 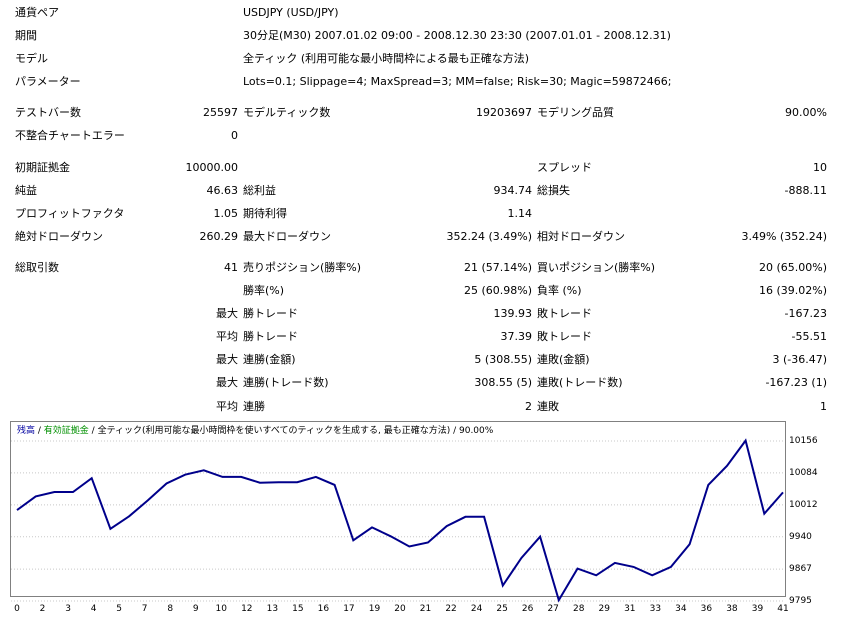 What do you see at coordinates (805, 190) in the screenshot?
I see `grossloss-value: -888.11` at bounding box center [805, 190].